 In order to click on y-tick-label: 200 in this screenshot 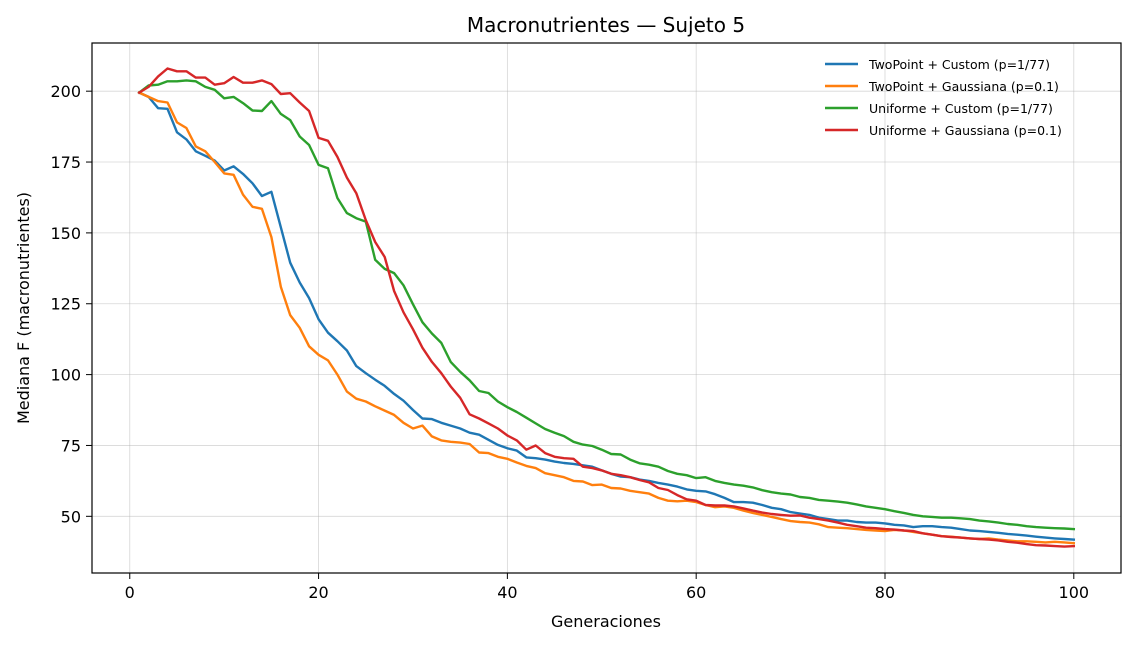, I will do `click(65, 91)`.